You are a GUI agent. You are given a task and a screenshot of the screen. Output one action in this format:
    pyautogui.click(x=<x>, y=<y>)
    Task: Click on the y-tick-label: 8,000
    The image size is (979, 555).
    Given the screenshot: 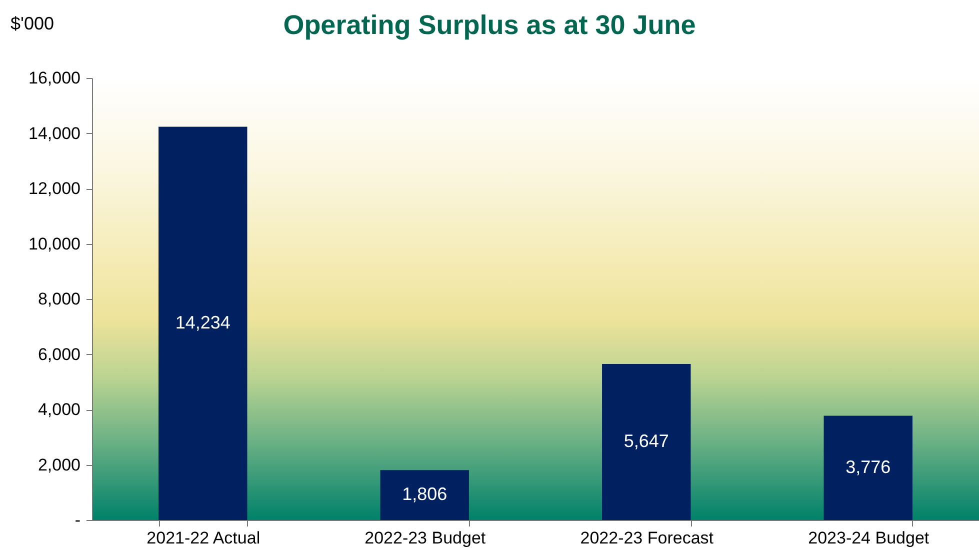 What is the action you would take?
    pyautogui.click(x=59, y=299)
    